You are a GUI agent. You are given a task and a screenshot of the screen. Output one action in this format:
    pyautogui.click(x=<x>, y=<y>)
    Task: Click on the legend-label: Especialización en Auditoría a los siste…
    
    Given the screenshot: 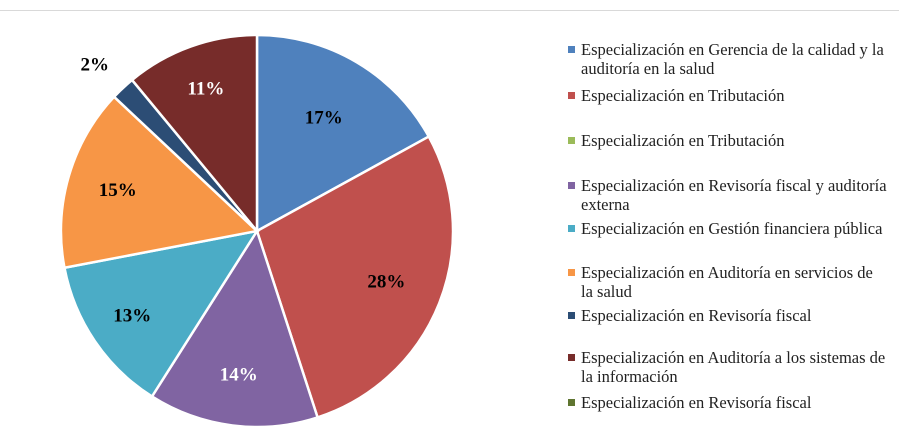 What is the action you would take?
    pyautogui.click(x=733, y=367)
    